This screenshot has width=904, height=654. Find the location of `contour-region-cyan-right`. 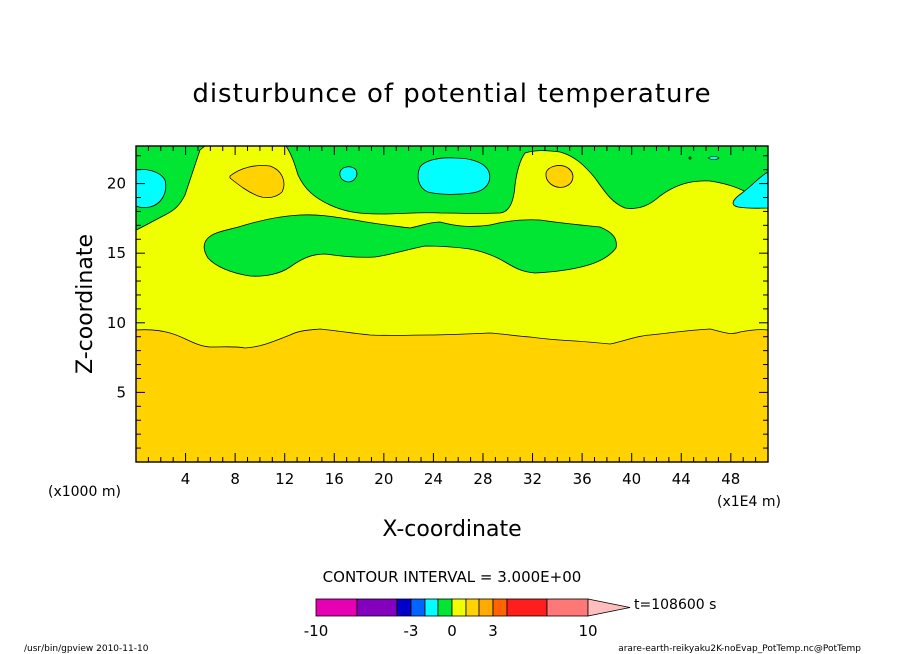

contour-region-cyan-right is located at coordinates (750, 190).